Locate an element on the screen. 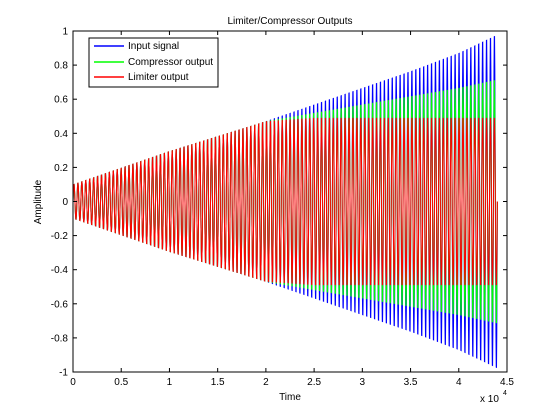 The width and height of the screenshot is (560, 419). x-axis-label: Time is located at coordinates (290, 397).